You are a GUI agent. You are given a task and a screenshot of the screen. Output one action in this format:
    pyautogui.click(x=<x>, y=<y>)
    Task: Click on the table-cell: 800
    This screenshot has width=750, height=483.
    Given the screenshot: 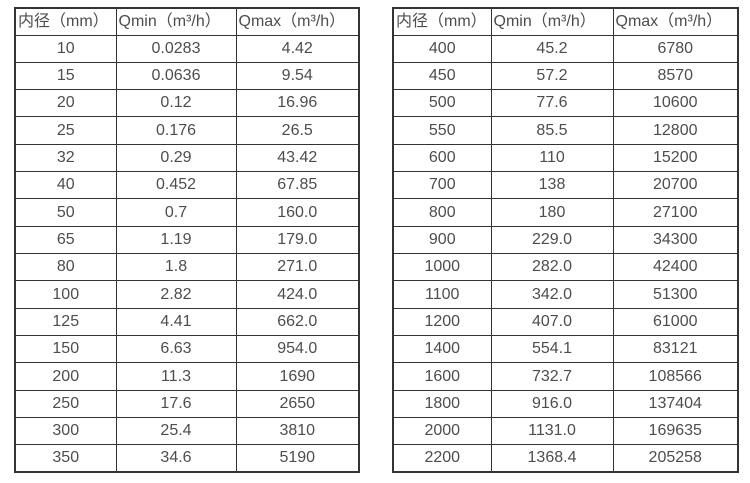 What is the action you would take?
    pyautogui.click(x=442, y=212)
    